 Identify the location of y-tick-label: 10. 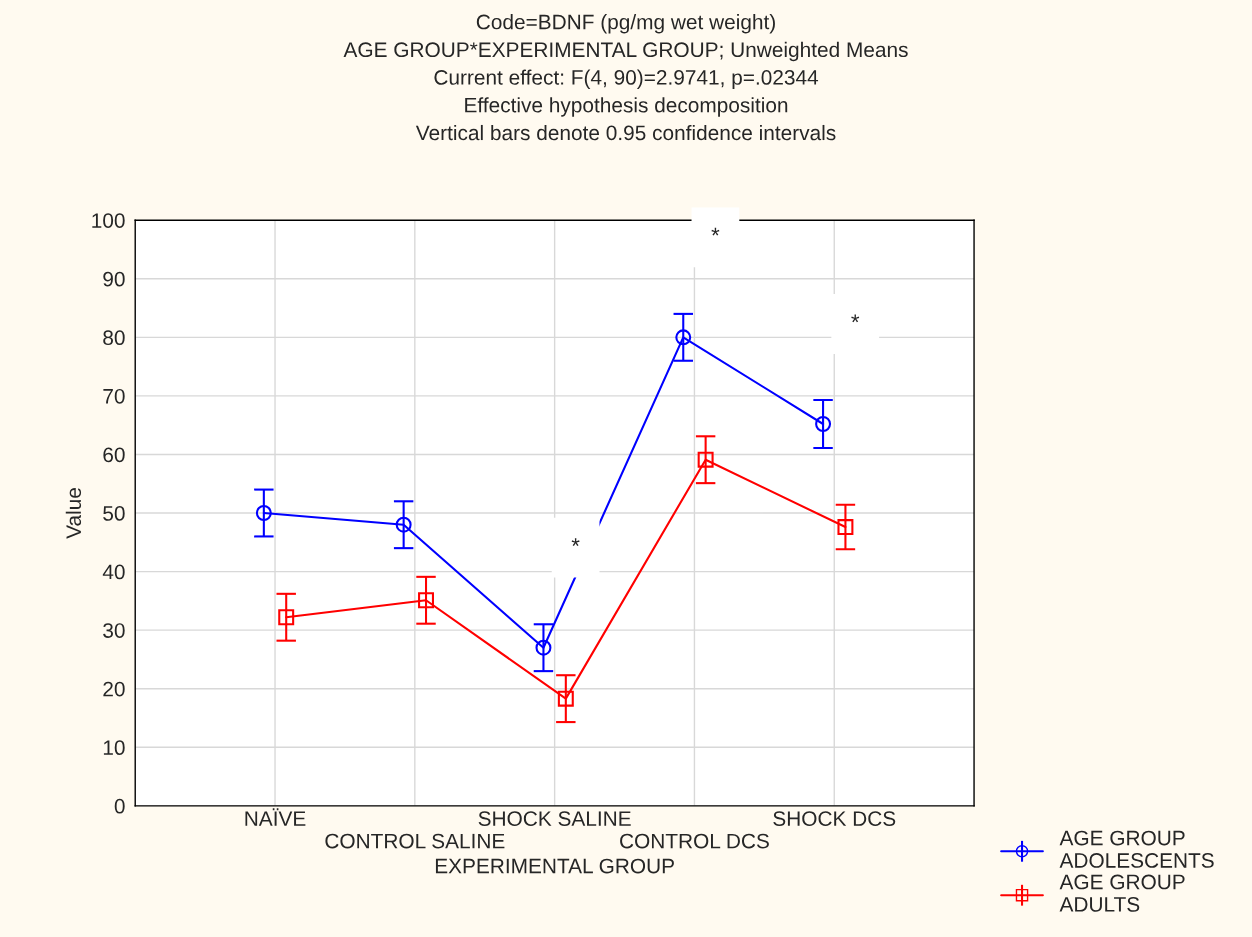
(114, 748).